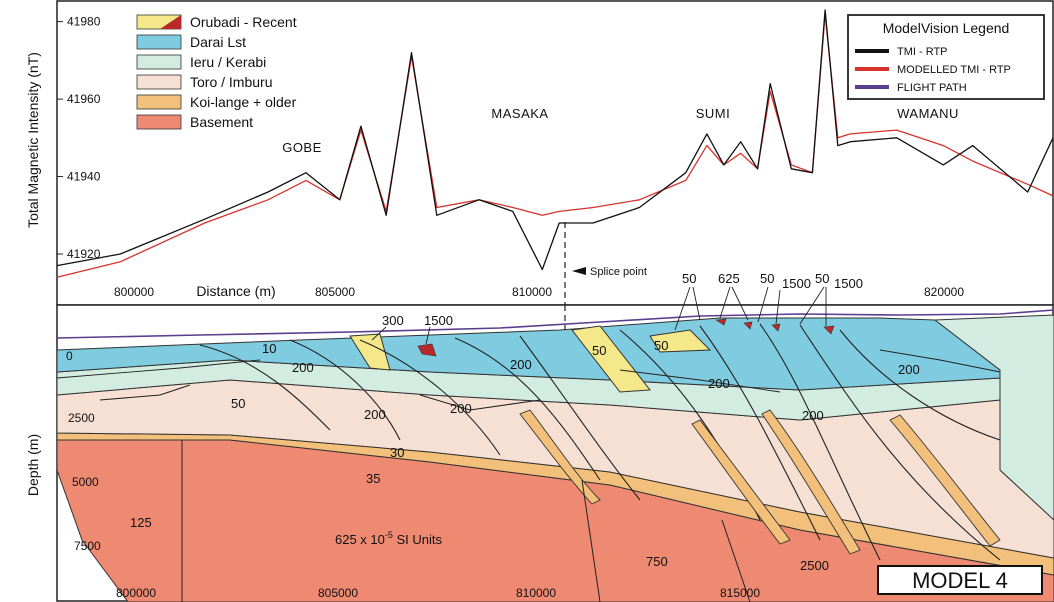 Image resolution: width=1054 pixels, height=602 pixels. I want to click on sus-label: 300, so click(393, 320).